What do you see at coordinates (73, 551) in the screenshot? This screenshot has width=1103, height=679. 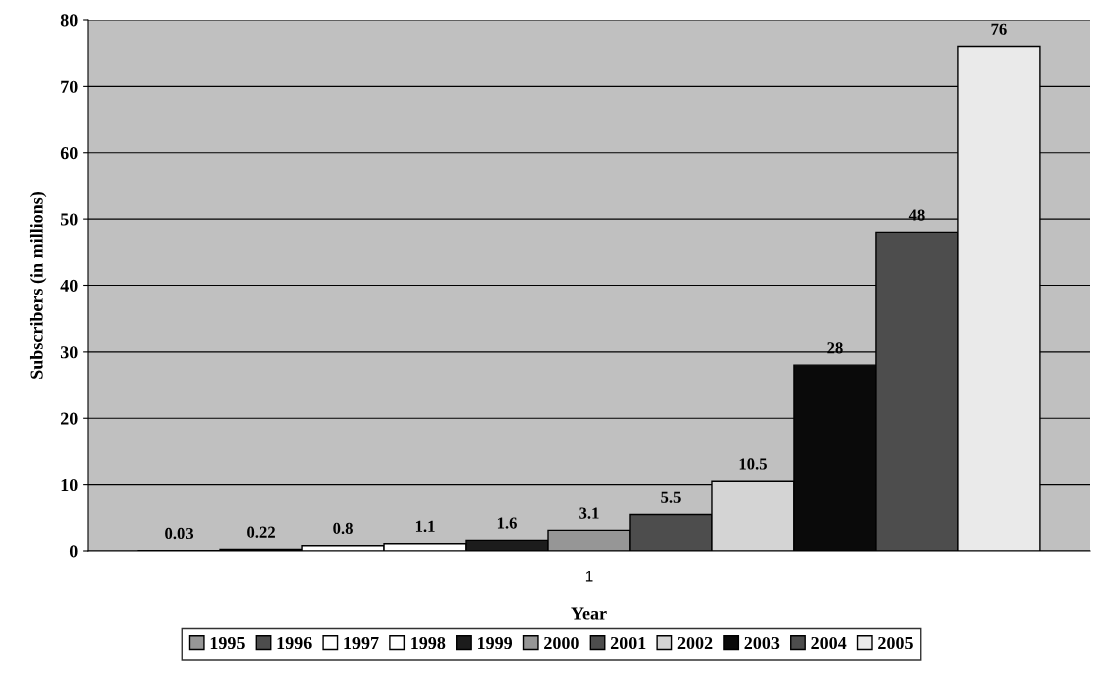 I see `y-tick-label: 0` at bounding box center [73, 551].